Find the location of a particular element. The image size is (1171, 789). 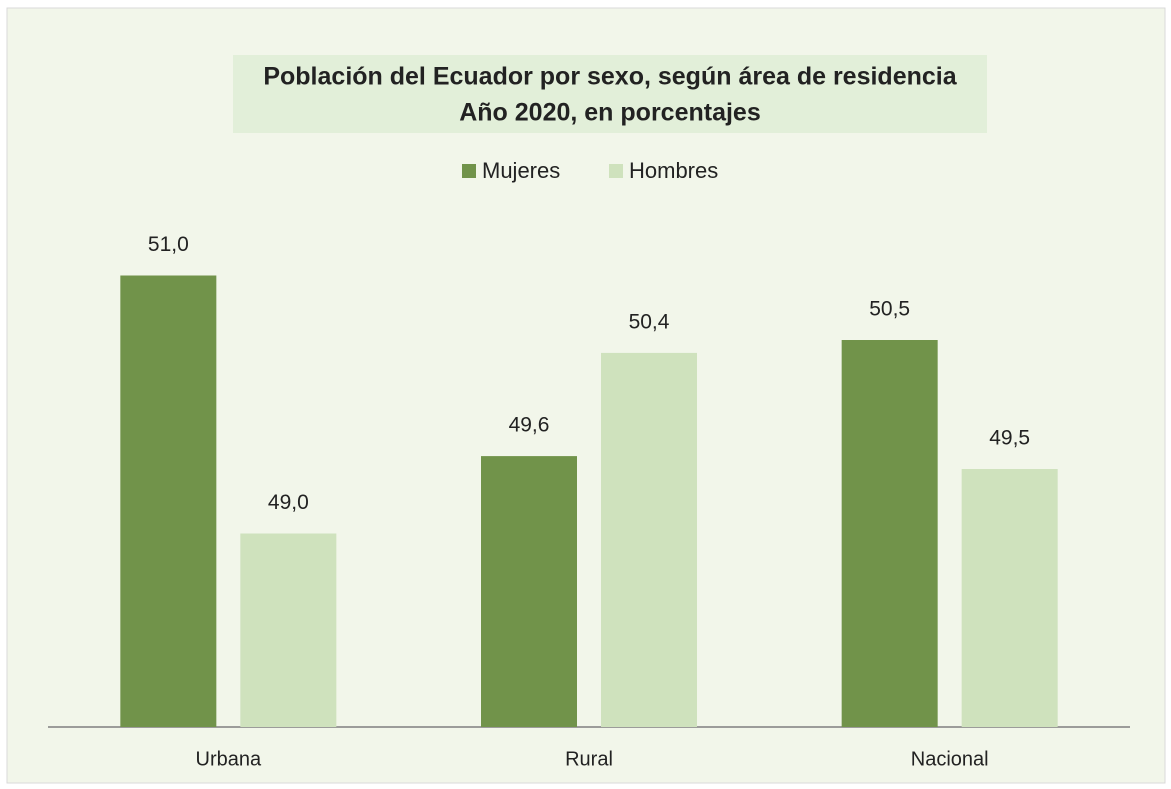

data-label: 49,0 is located at coordinates (288, 502).